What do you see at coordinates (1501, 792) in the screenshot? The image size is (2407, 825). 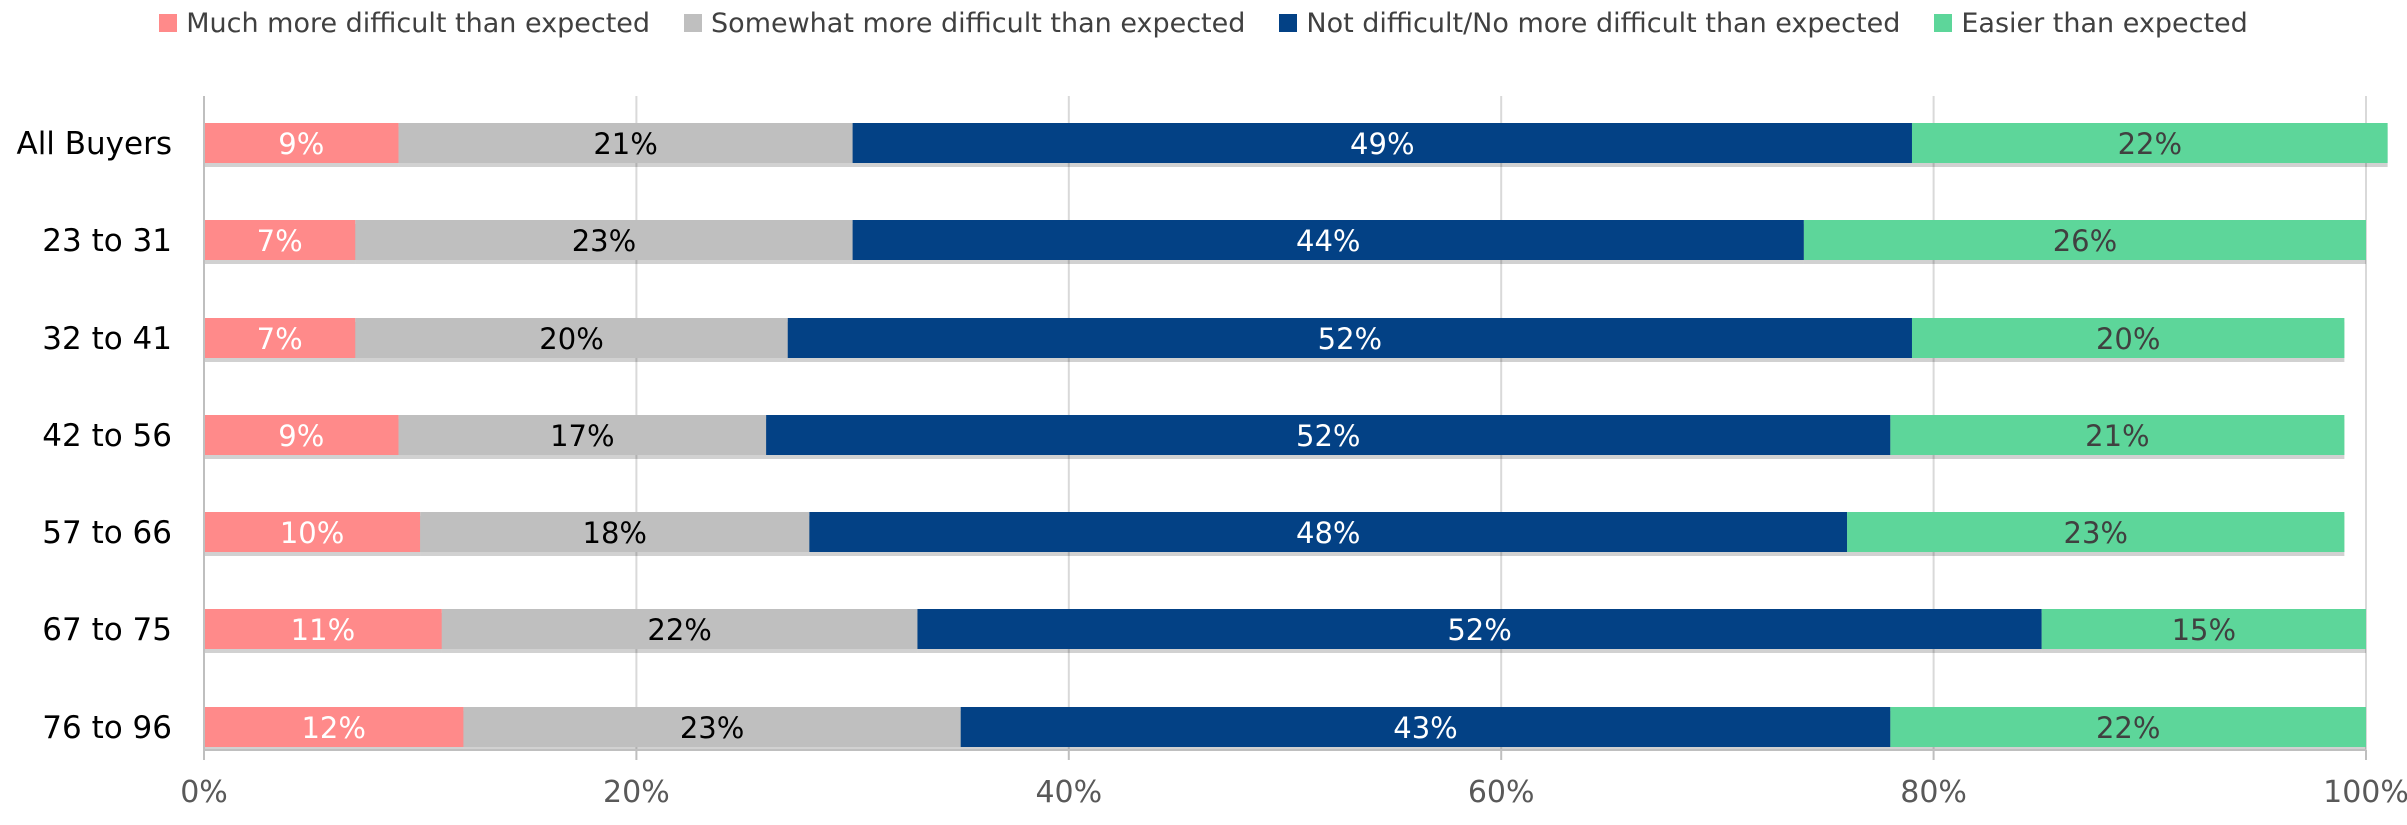 I see `x-tick-label: 60%` at bounding box center [1501, 792].